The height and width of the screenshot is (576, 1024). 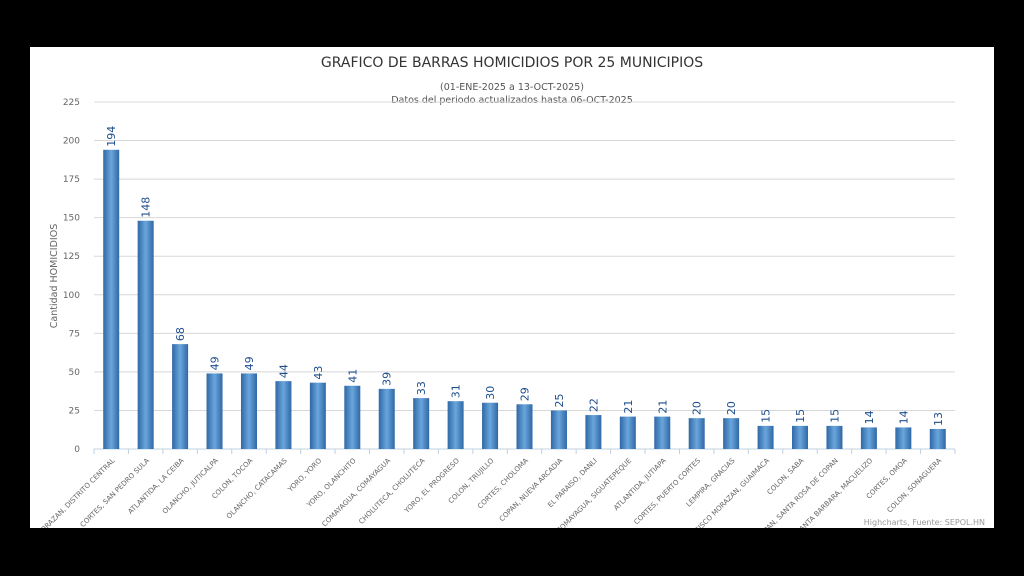 What do you see at coordinates (111, 136) in the screenshot?
I see `data-label: 194` at bounding box center [111, 136].